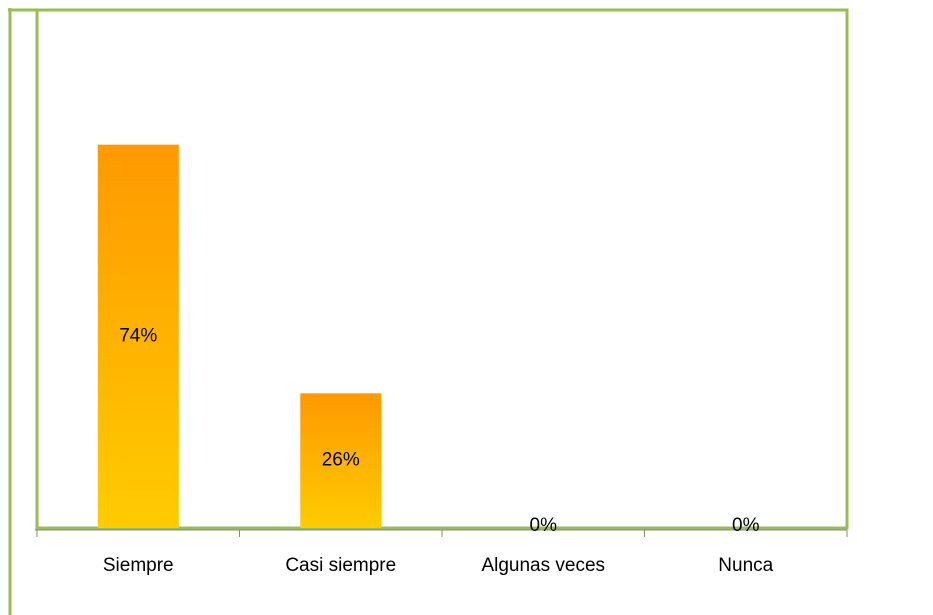 Image resolution: width=933 pixels, height=615 pixels. I want to click on x-tick-label: Casi siempre, so click(340, 565).